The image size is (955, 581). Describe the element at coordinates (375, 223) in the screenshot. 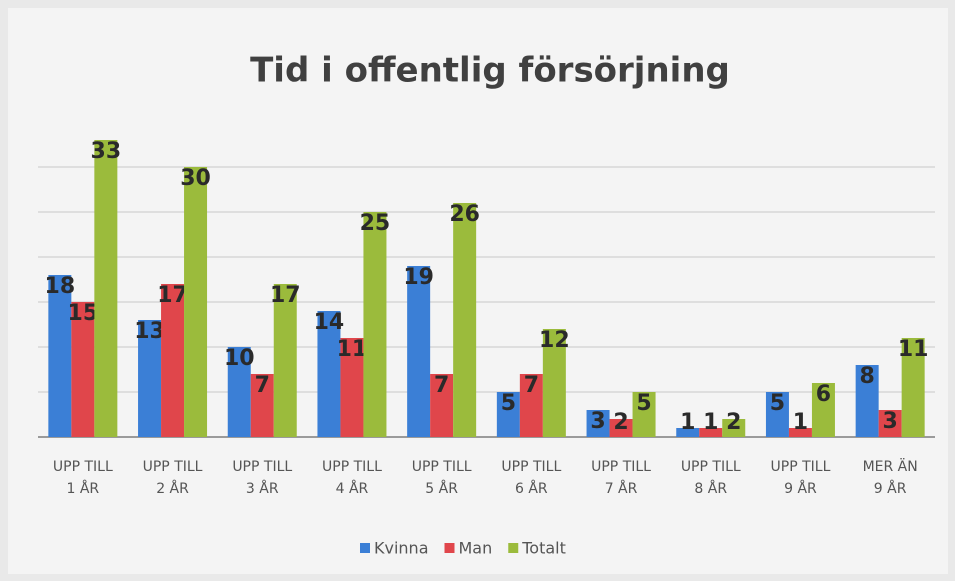

I see `data-label: 25` at that location.